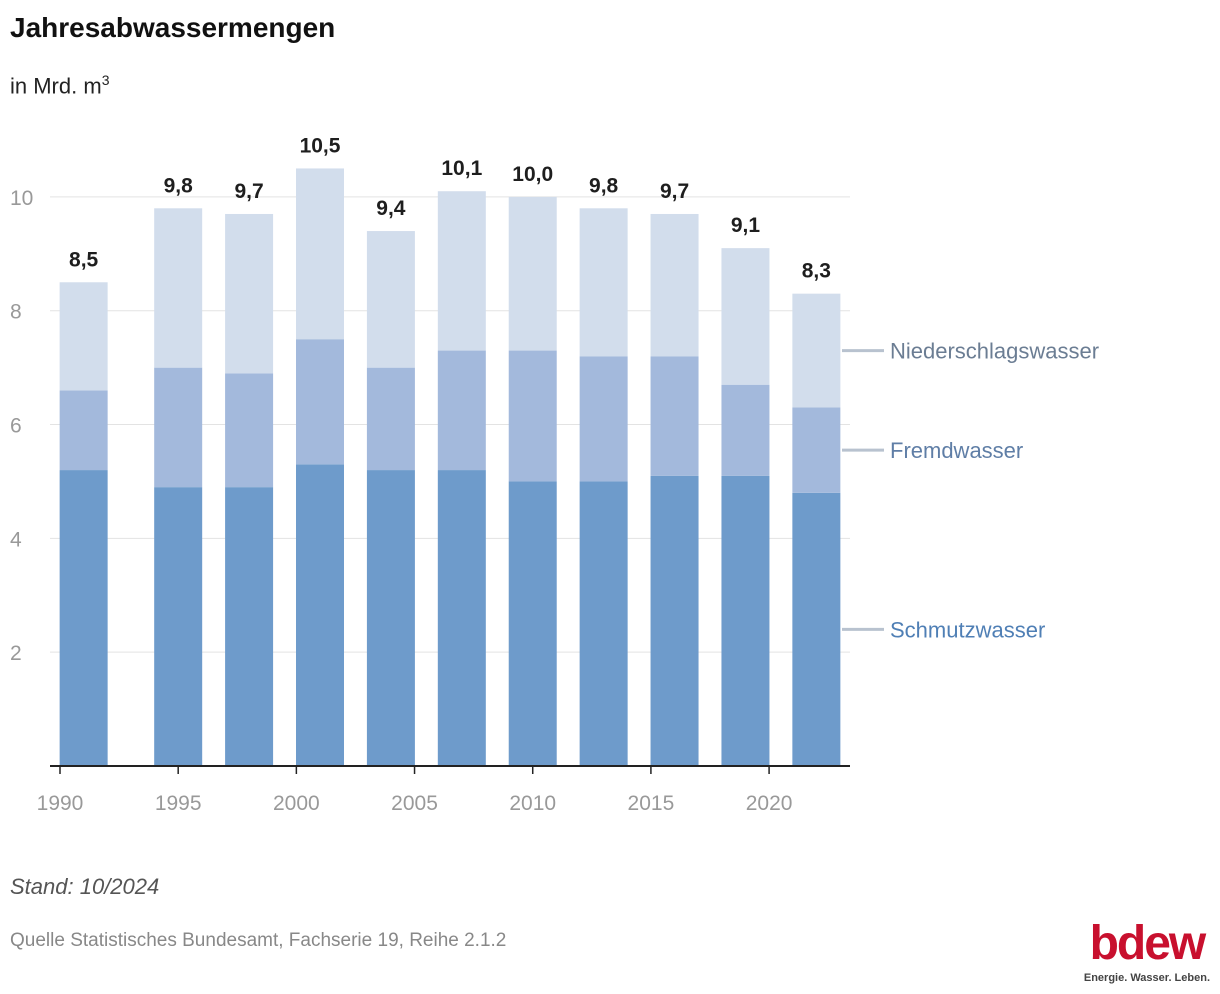 The image size is (1220, 994). What do you see at coordinates (56, 86) in the screenshot?
I see `unit-label: in Mrd. m` at bounding box center [56, 86].